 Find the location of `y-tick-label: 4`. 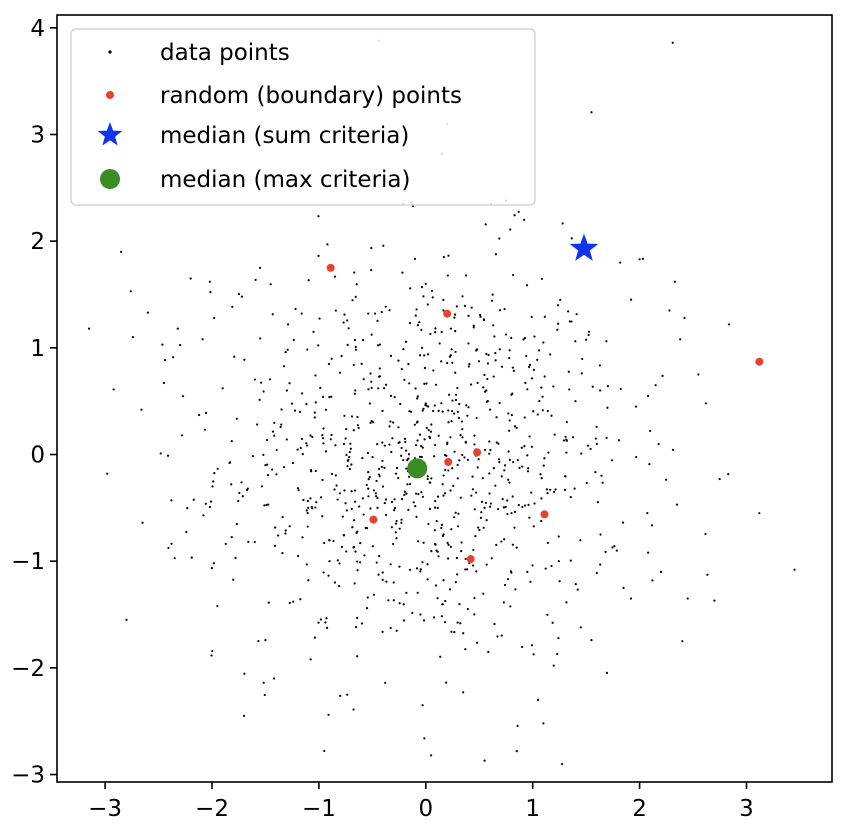

y-tick-label: 4 is located at coordinates (37, 29).